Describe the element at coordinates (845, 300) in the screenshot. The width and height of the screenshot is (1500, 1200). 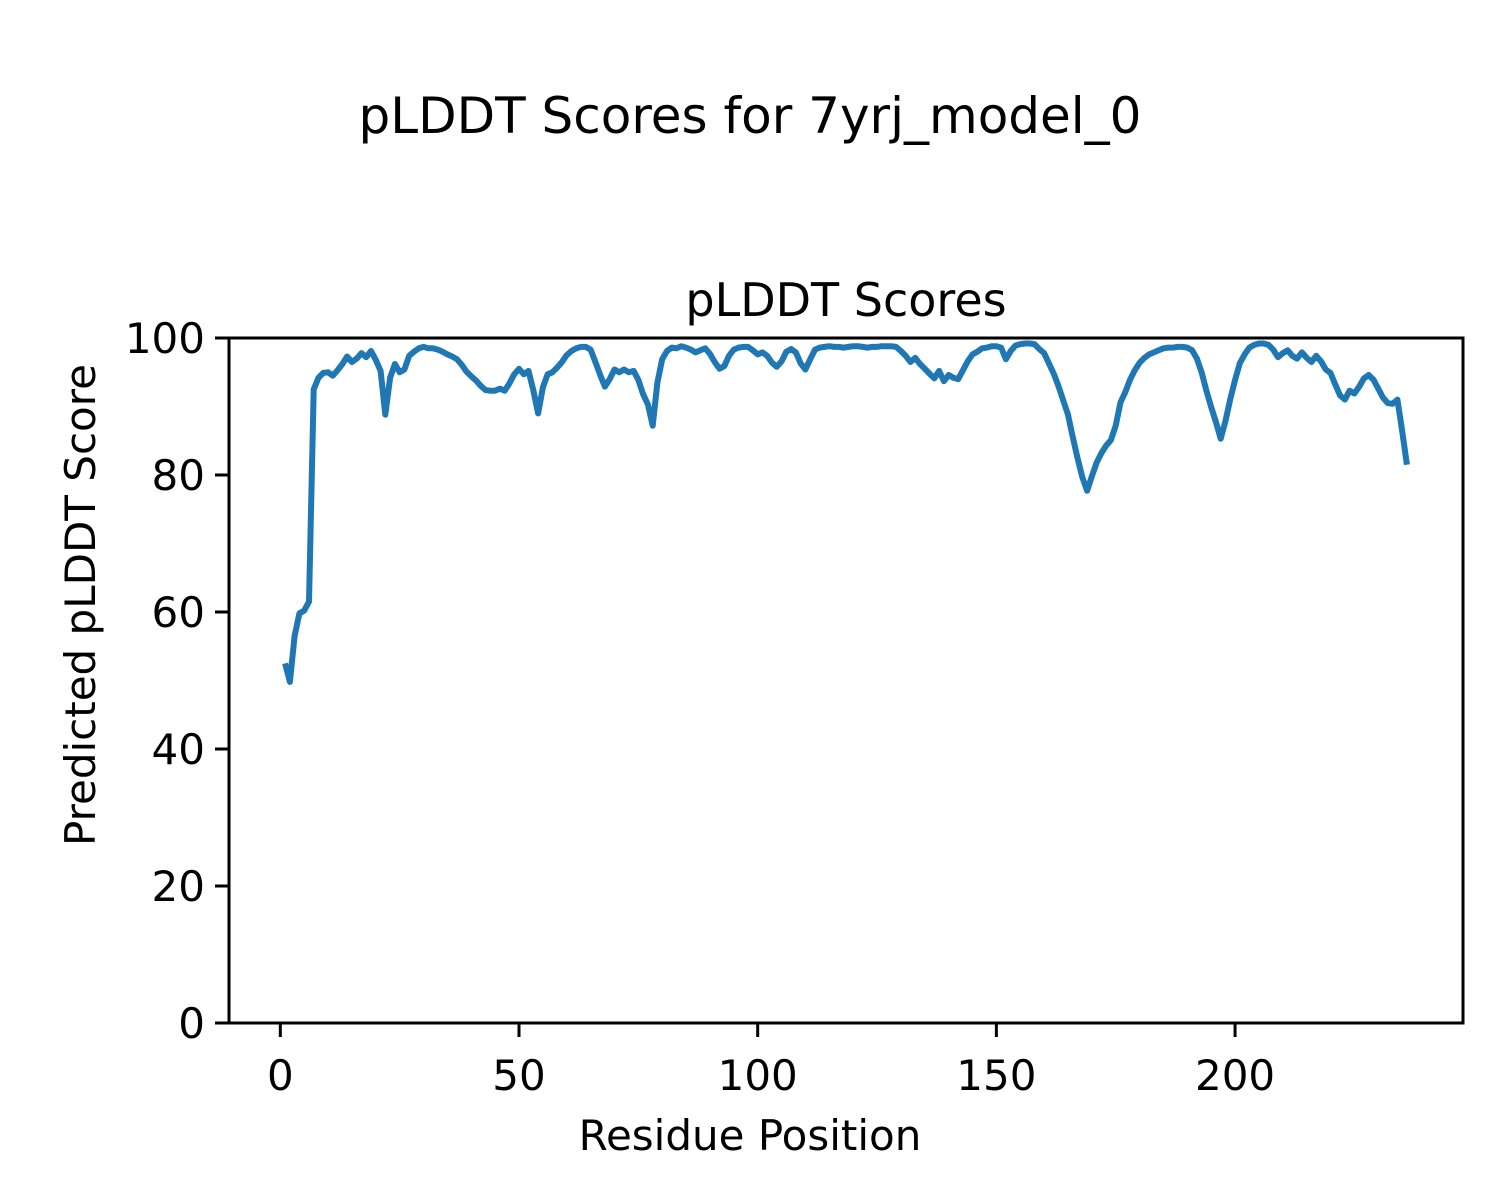
I see `axes-title: pLDDT Scores` at that location.